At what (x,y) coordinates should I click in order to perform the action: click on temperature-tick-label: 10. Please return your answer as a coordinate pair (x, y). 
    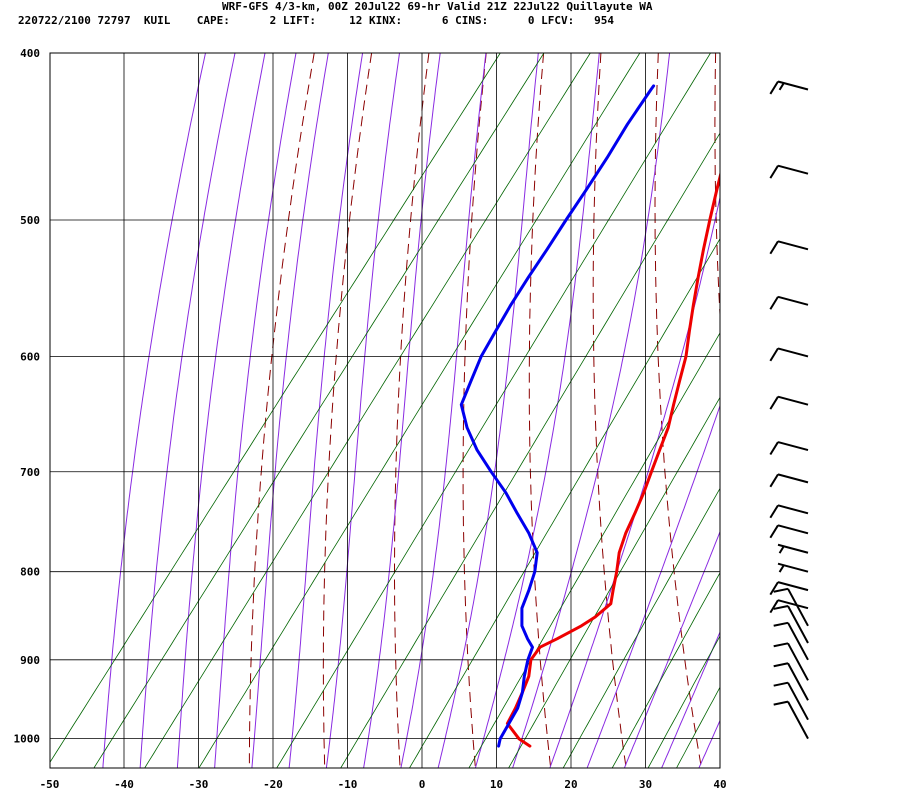
    Looking at the image, I should click on (496, 784).